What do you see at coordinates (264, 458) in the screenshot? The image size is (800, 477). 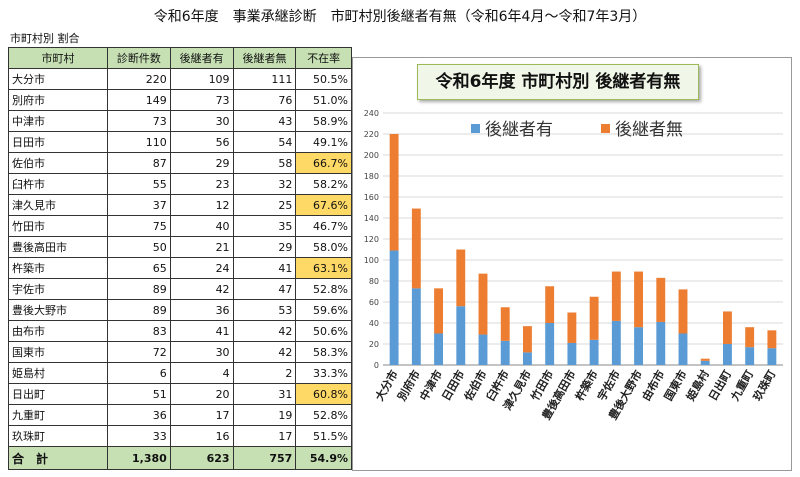 I see `total-no: 757` at bounding box center [264, 458].